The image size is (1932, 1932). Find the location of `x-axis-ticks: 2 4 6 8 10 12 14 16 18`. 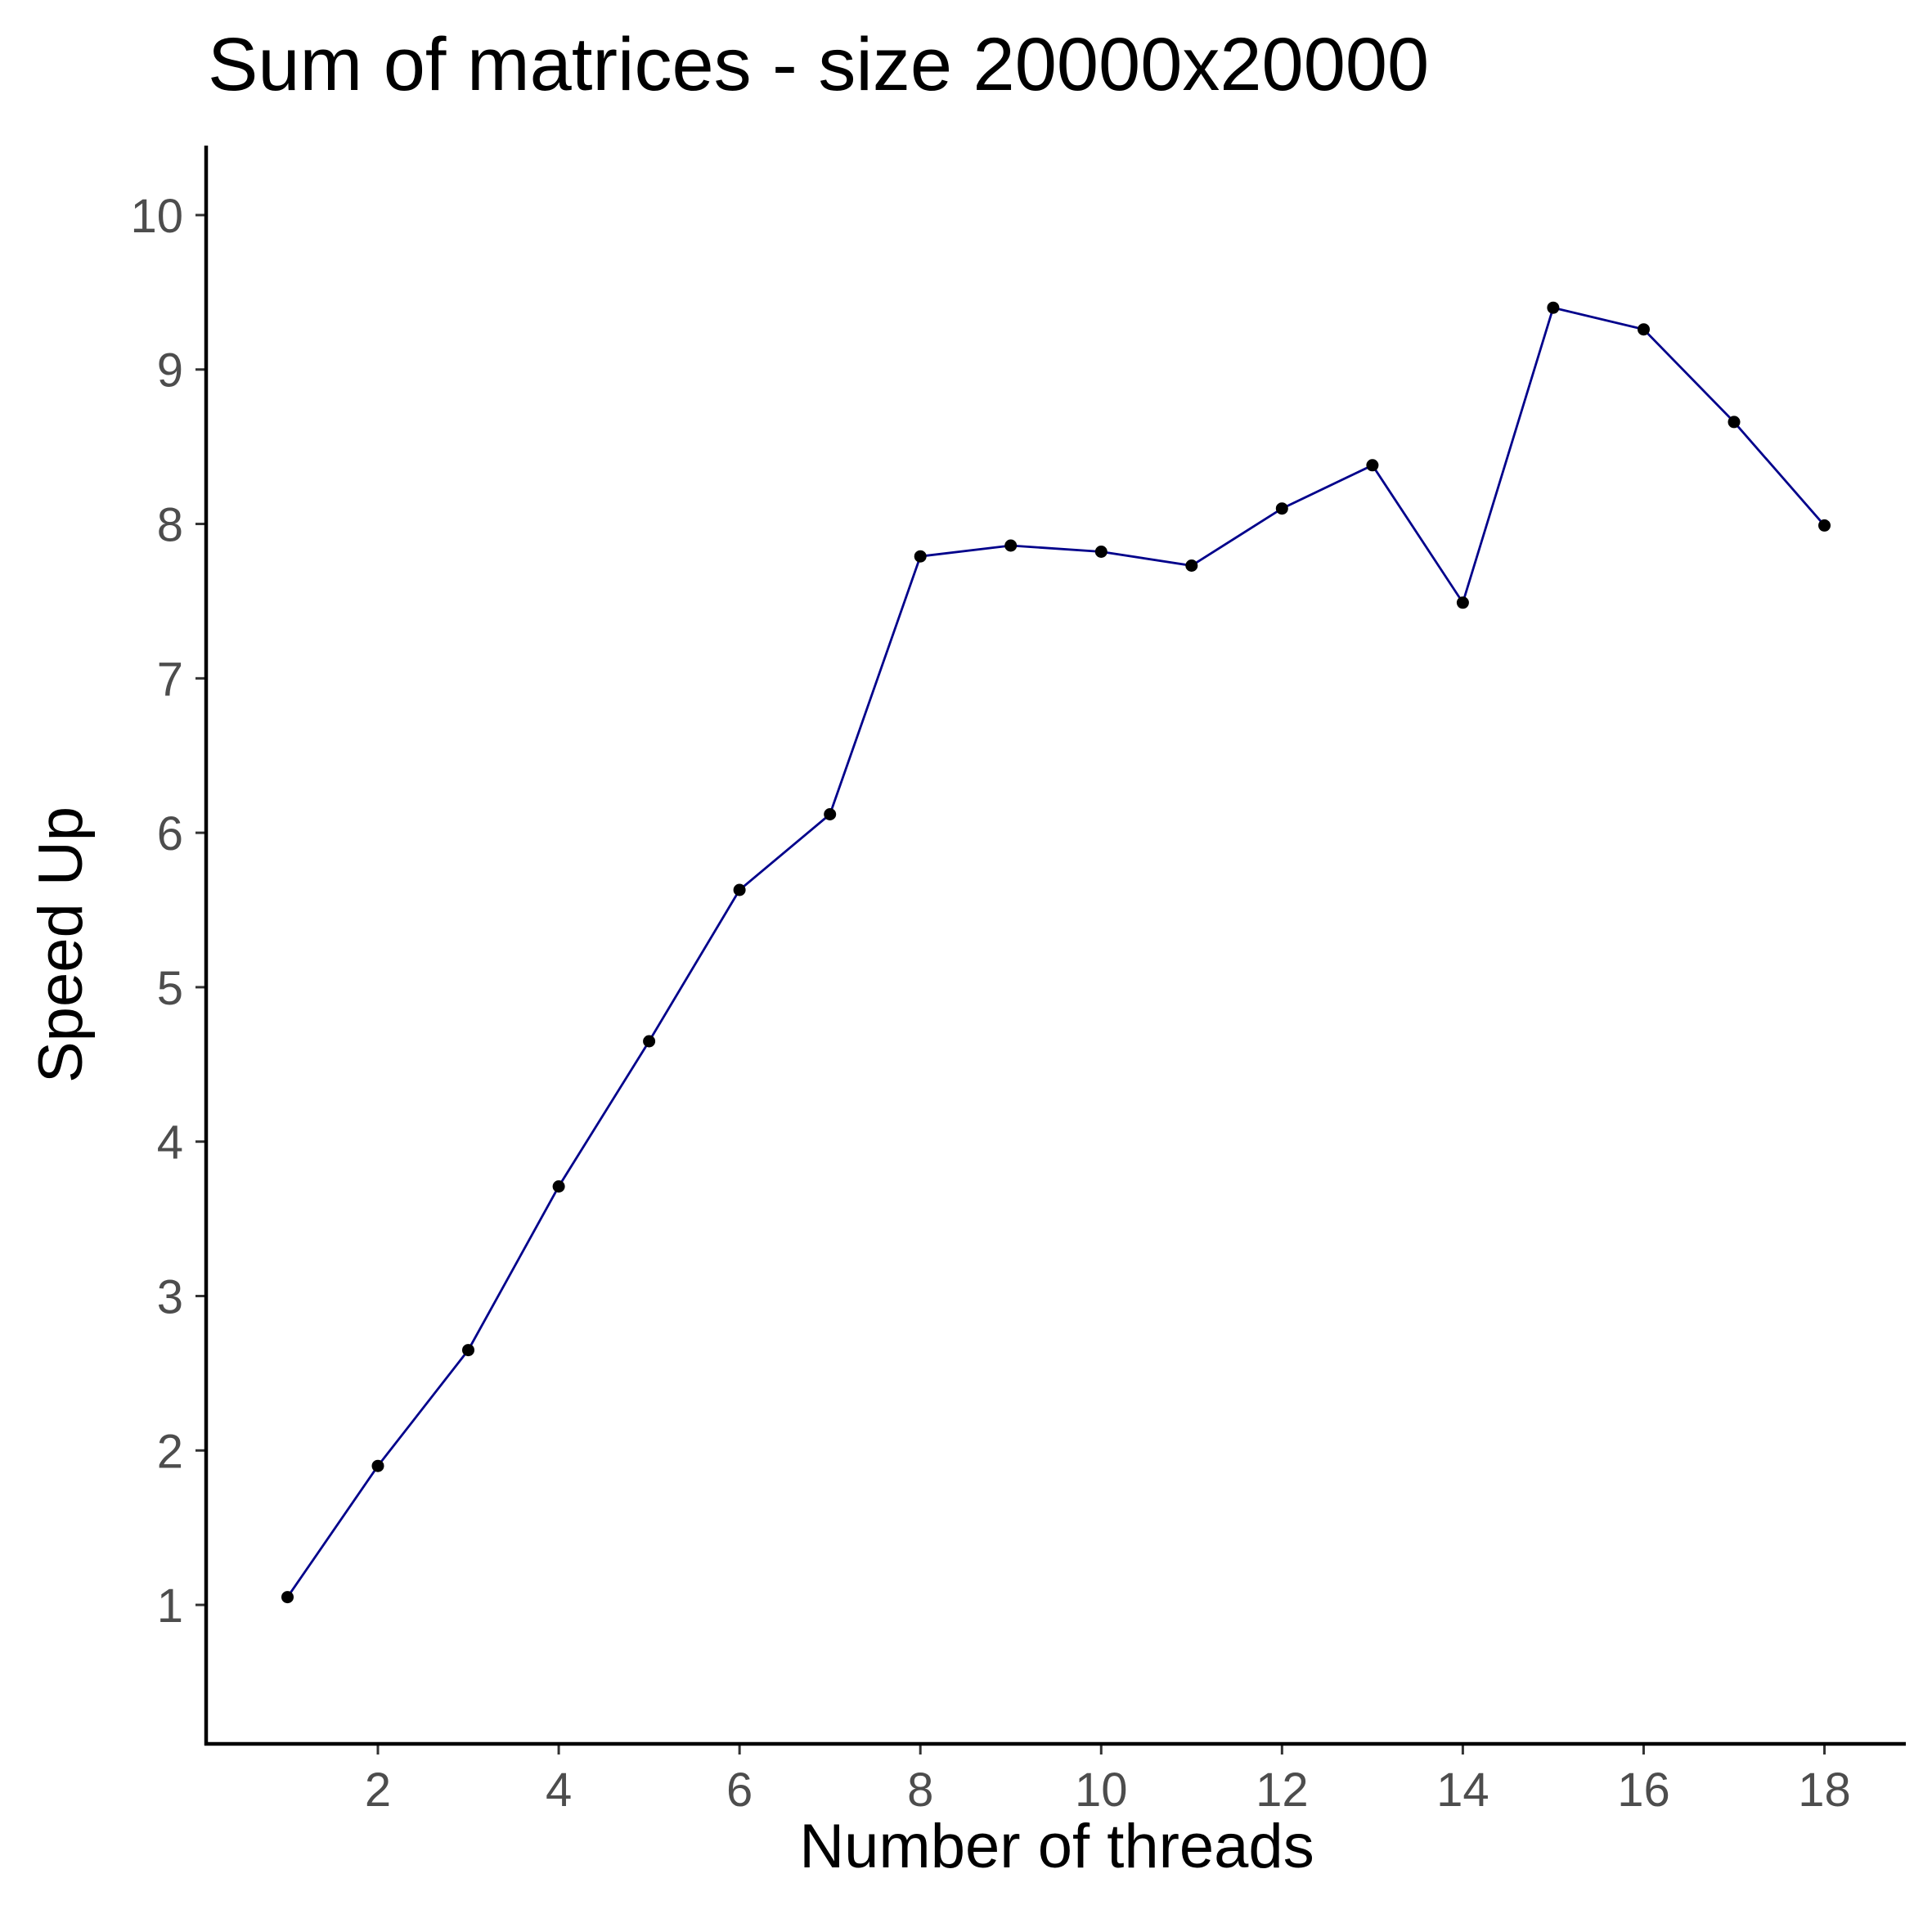

x-axis-ticks: 2 4 6 8 10 12 14 16 18 is located at coordinates (1108, 1780).